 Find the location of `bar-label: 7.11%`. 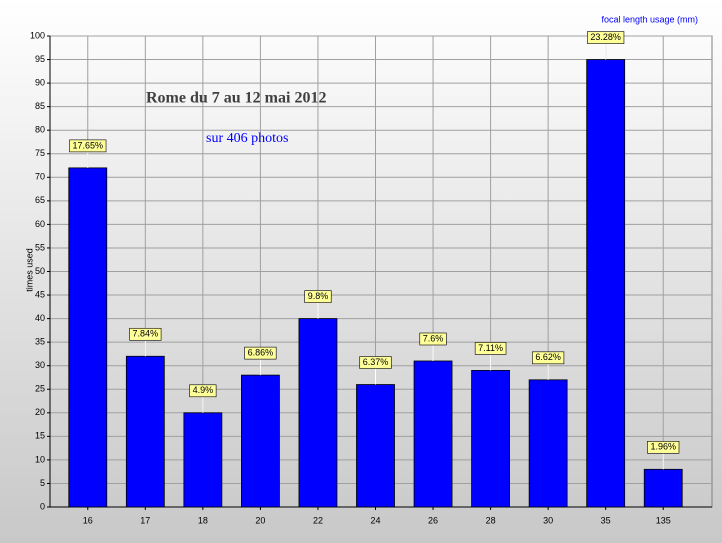

bar-label: 7.11% is located at coordinates (490, 348).